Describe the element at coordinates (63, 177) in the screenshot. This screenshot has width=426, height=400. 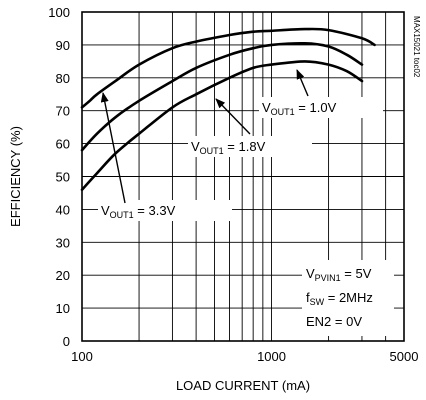
I see `y-tick-label: 50` at that location.